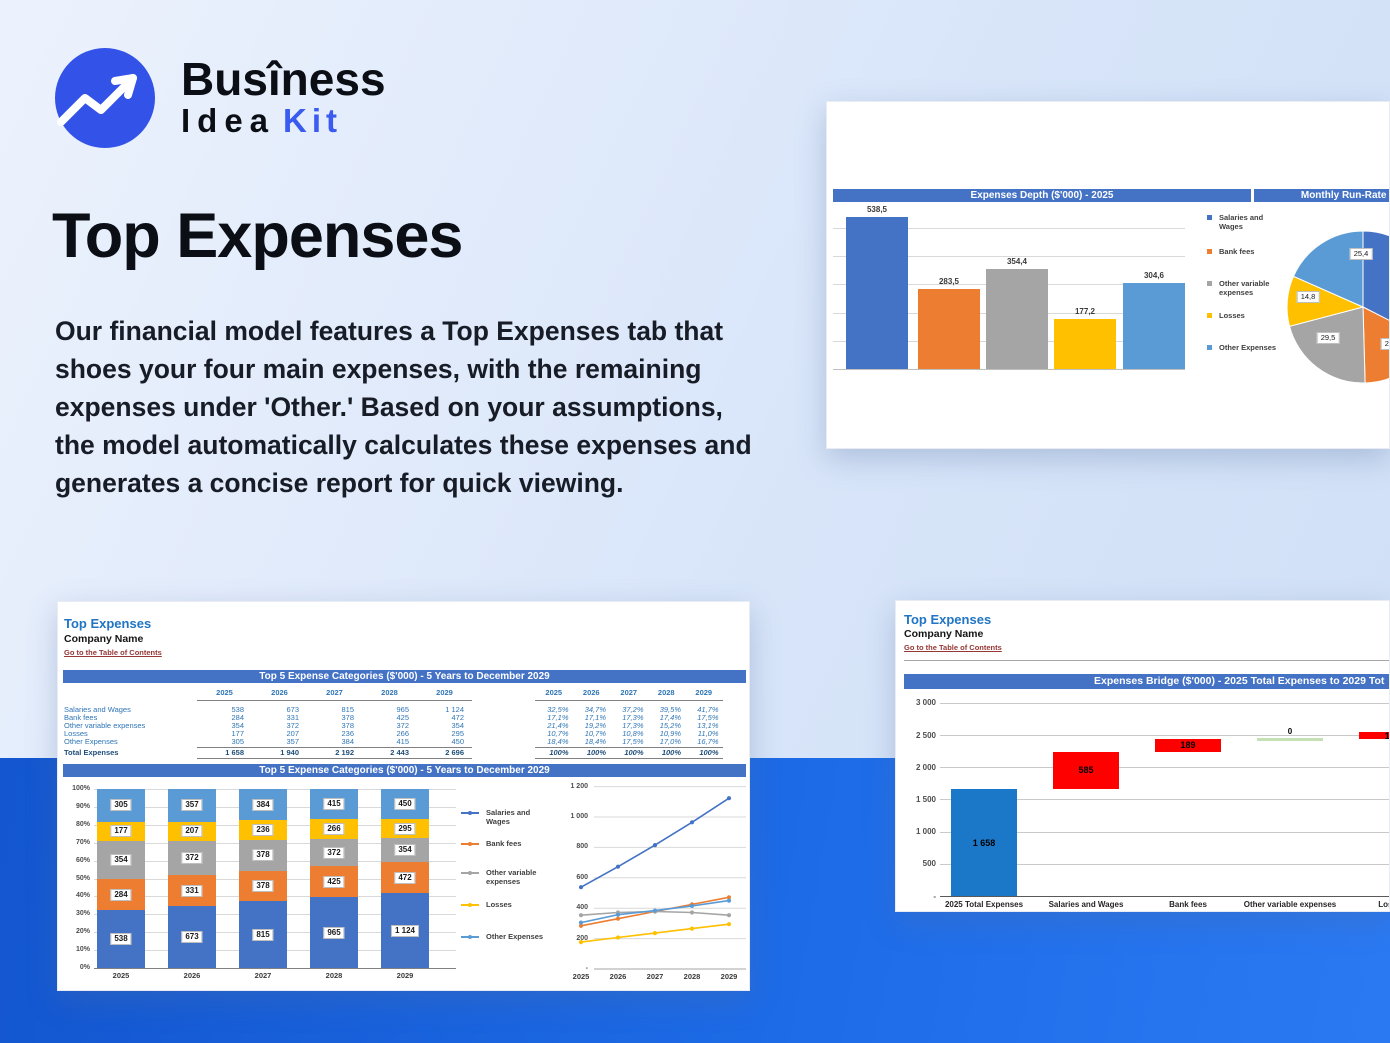 The image size is (1390, 1043). I want to click on depth-bar-value: 283,5, so click(949, 281).